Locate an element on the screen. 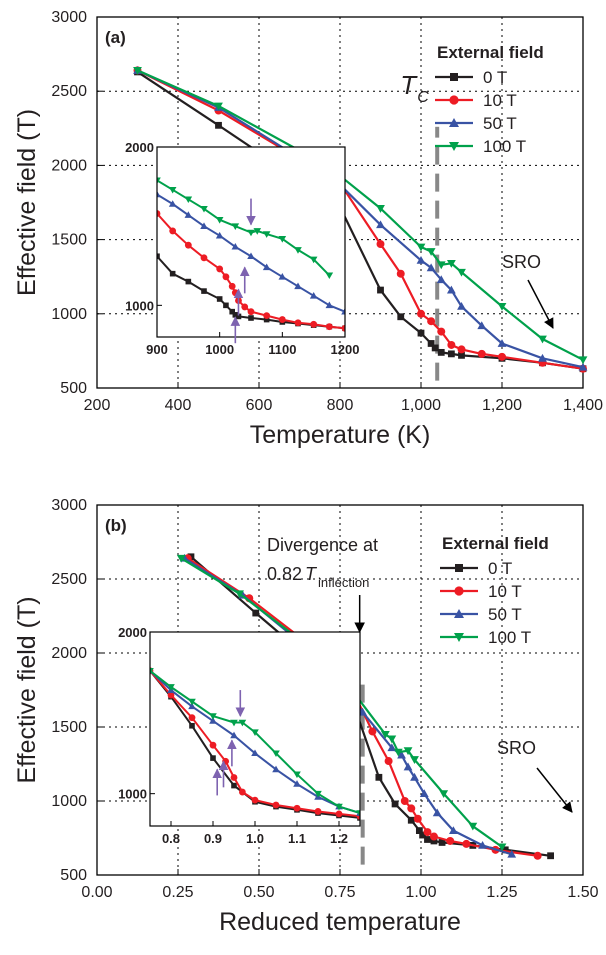 The width and height of the screenshot is (606, 955). x-axis-label: Temperature (K) is located at coordinates (340, 435).